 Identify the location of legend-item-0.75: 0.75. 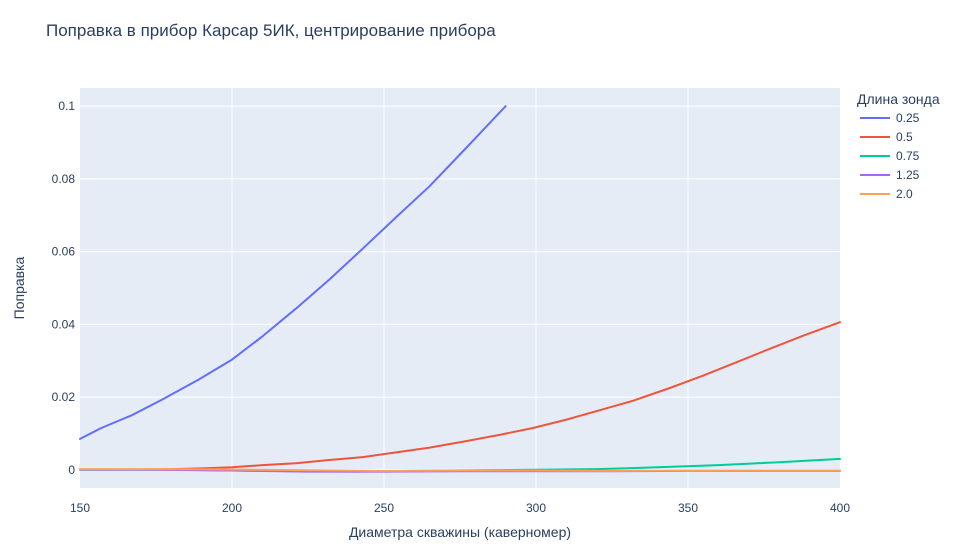
(890, 156).